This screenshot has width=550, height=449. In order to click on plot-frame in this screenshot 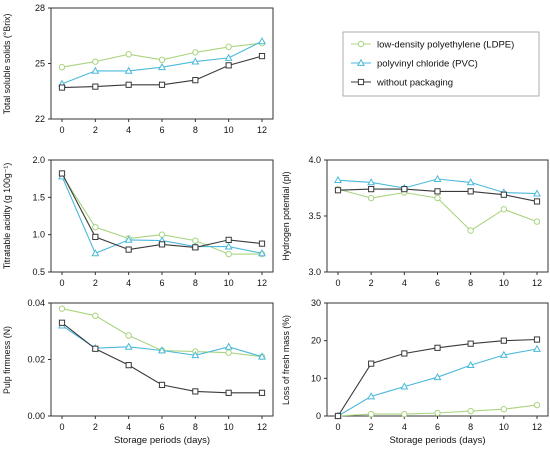, I will do `click(437, 359)`.